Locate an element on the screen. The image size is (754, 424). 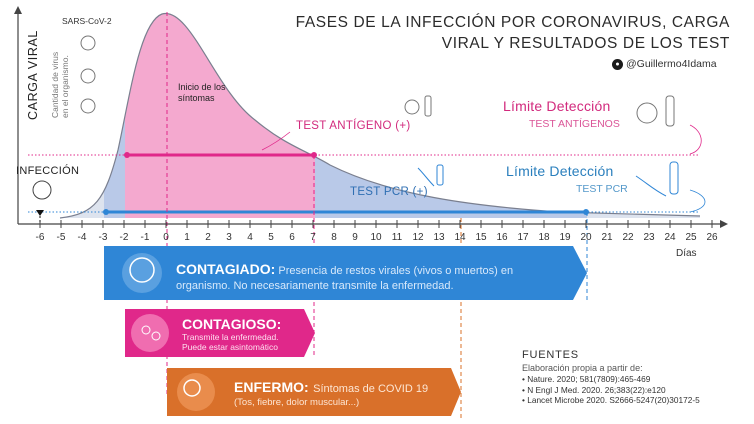
x-axis-tick-label: 1 is located at coordinates (187, 237).